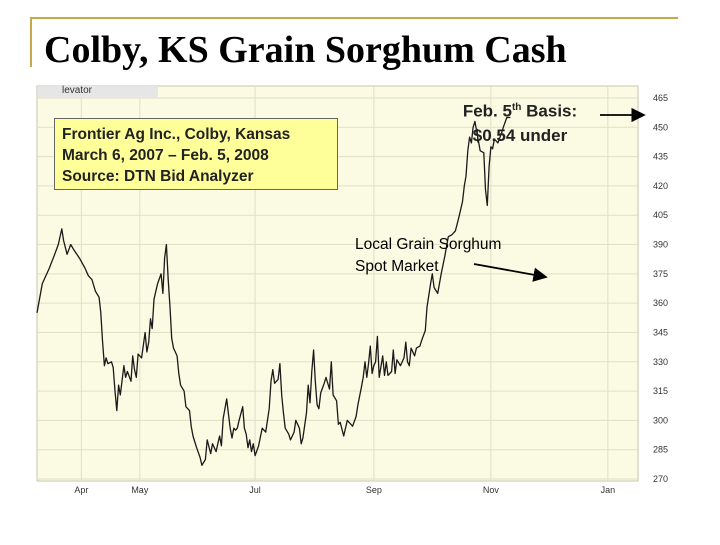 The height and width of the screenshot is (545, 720). I want to click on y-tick-label: 285, so click(660, 450).